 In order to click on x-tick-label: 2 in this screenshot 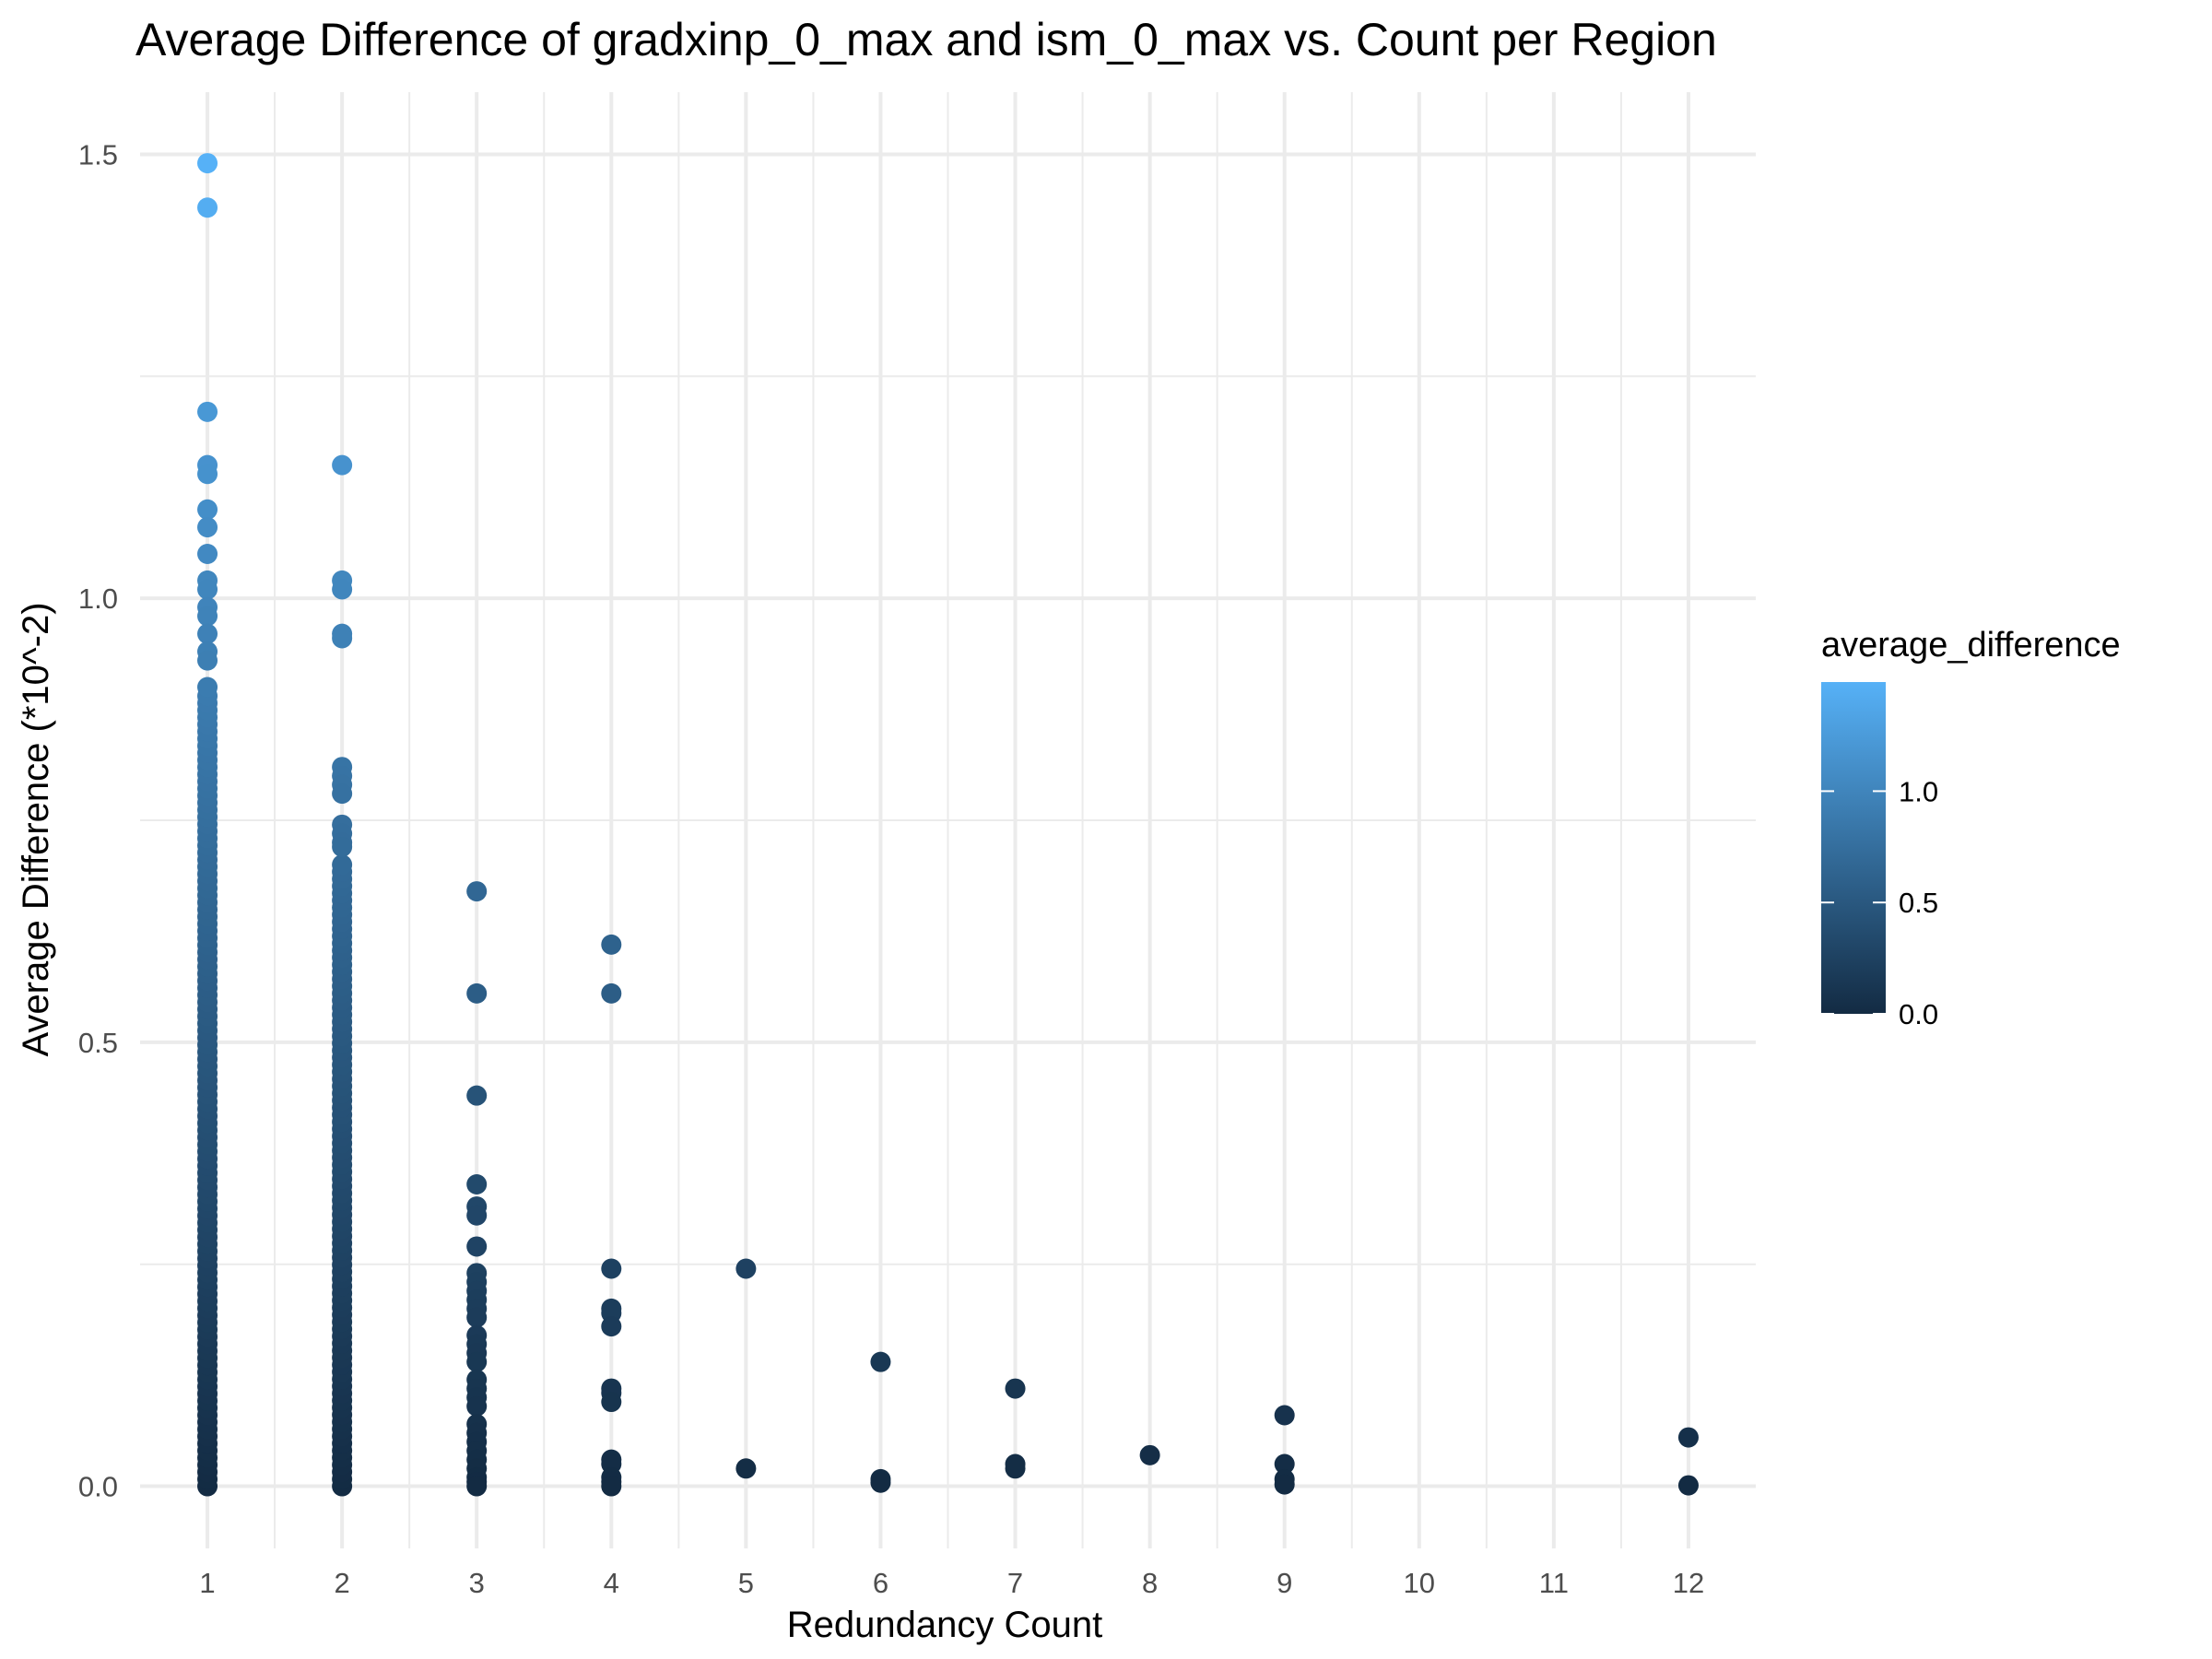, I will do `click(342, 1583)`.